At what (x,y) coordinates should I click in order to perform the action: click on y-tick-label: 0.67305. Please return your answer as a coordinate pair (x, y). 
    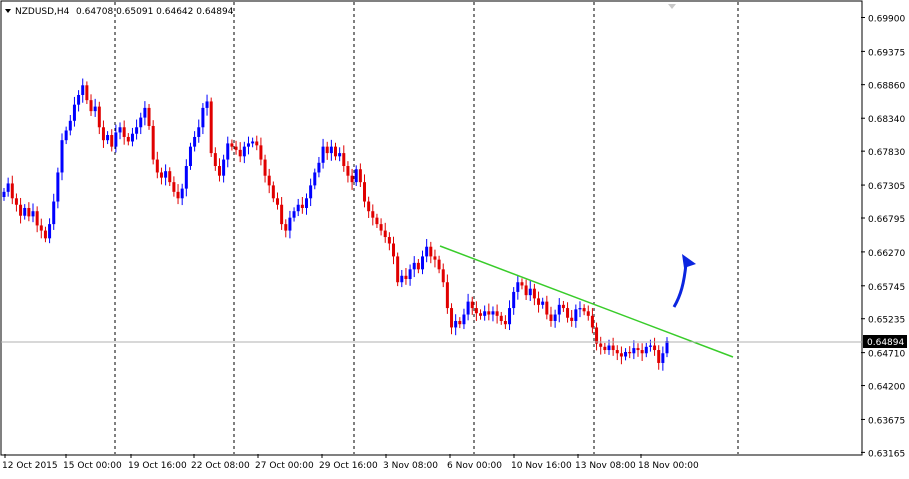
    Looking at the image, I should click on (886, 187).